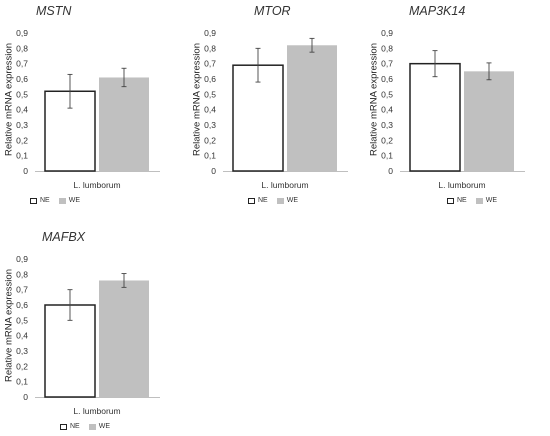 The image size is (550, 436). Describe the element at coordinates (54, 11) in the screenshot. I see `chart-title: MSTN` at that location.